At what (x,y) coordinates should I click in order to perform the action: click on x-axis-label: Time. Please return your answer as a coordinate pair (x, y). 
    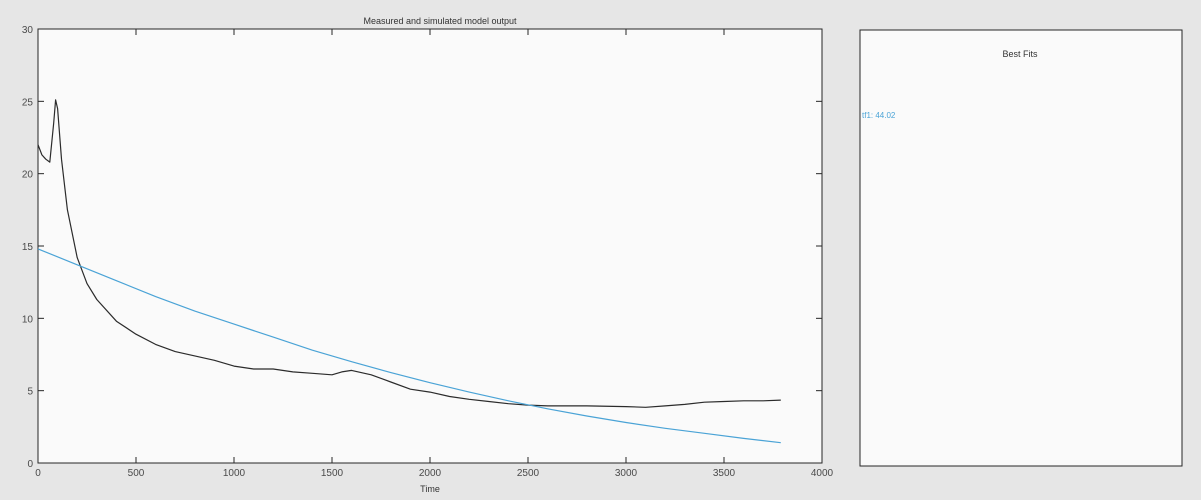
    Looking at the image, I should click on (430, 489).